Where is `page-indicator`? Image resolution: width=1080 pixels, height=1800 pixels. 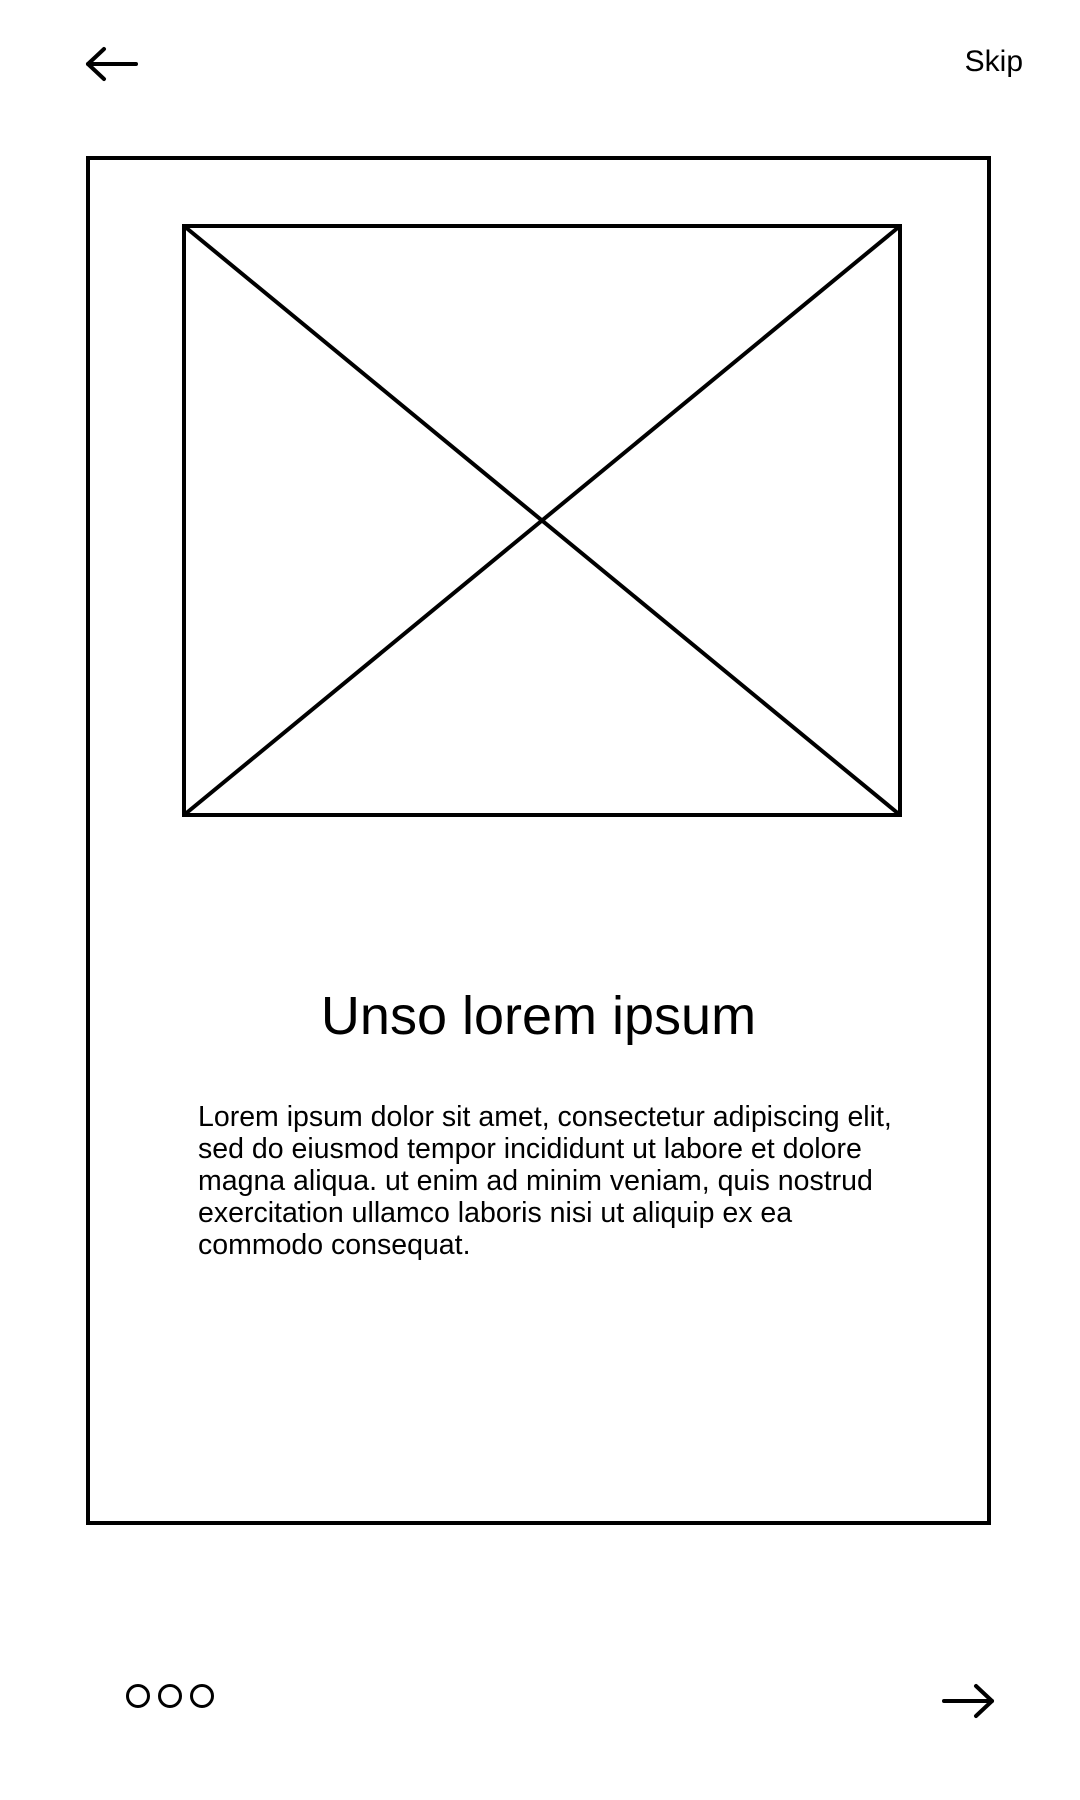
page-indicator is located at coordinates (170, 1696).